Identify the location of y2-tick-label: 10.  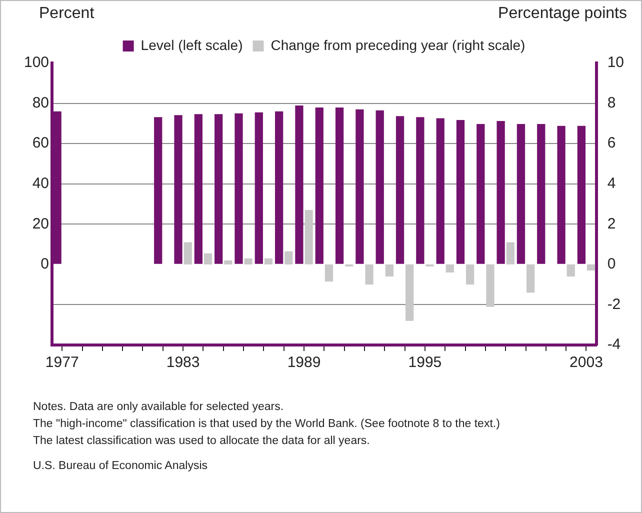
(615, 63).